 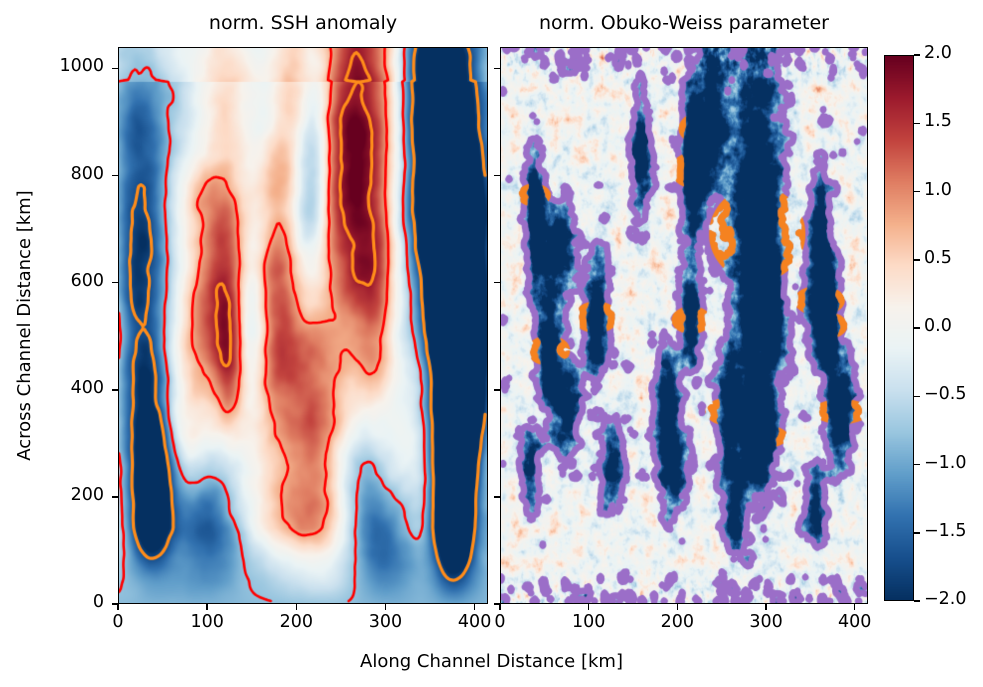 What do you see at coordinates (81, 66) in the screenshot?
I see `y-tick-label: 1000` at bounding box center [81, 66].